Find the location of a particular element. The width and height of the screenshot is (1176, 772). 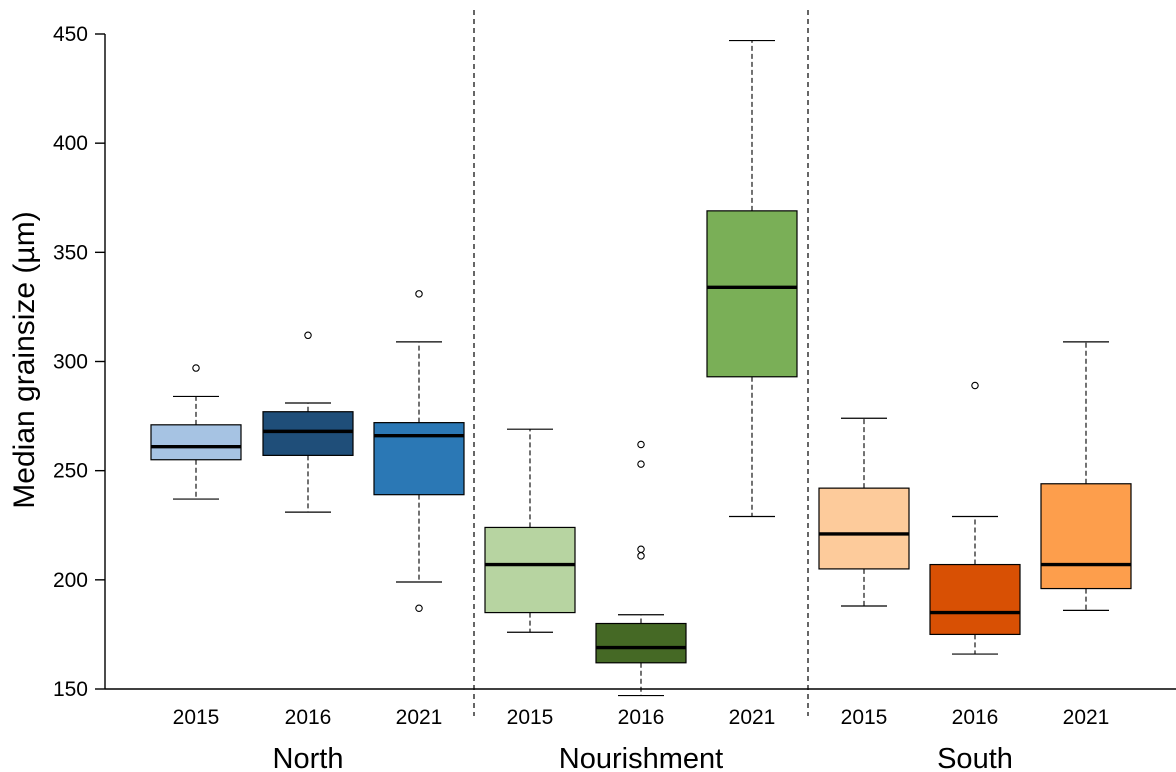

y-tick-label: 350 is located at coordinates (70, 252).